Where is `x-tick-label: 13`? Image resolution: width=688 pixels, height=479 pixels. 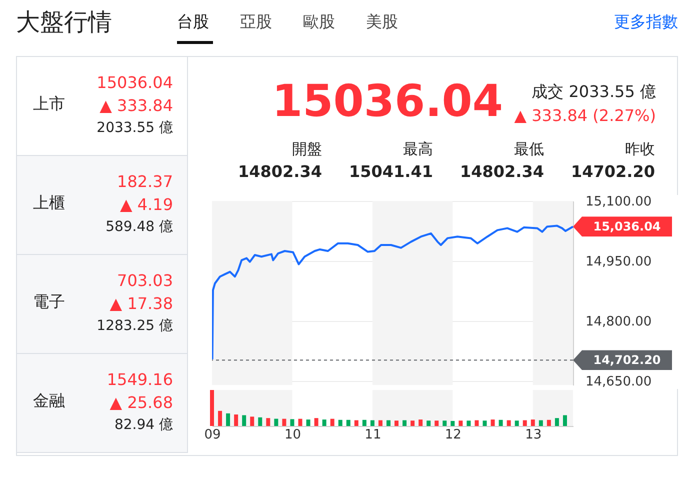
x-tick-label: 13 is located at coordinates (533, 435).